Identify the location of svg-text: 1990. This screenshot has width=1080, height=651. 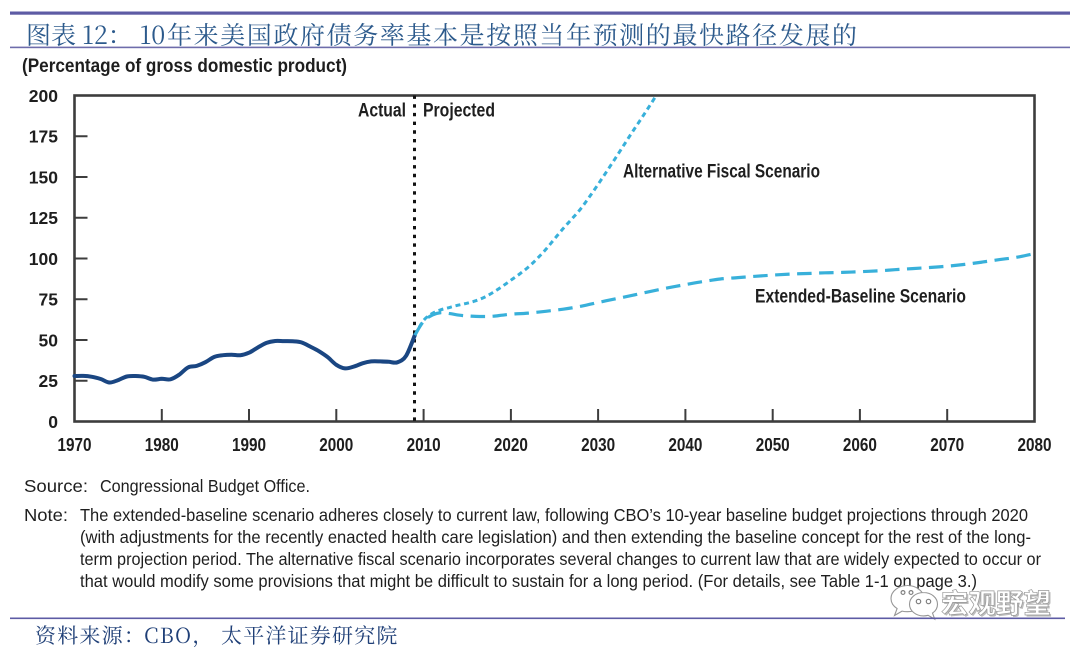
(249, 445).